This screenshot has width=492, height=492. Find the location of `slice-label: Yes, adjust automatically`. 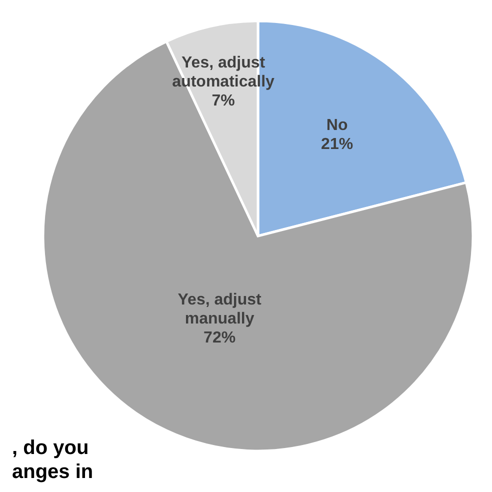

slice-label: Yes, adjust automatically is located at coordinates (223, 72).